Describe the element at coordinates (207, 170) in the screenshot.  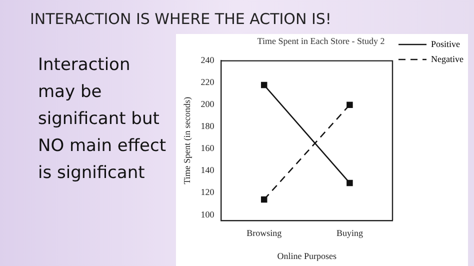
I see `y-tick-label: 140` at that location.